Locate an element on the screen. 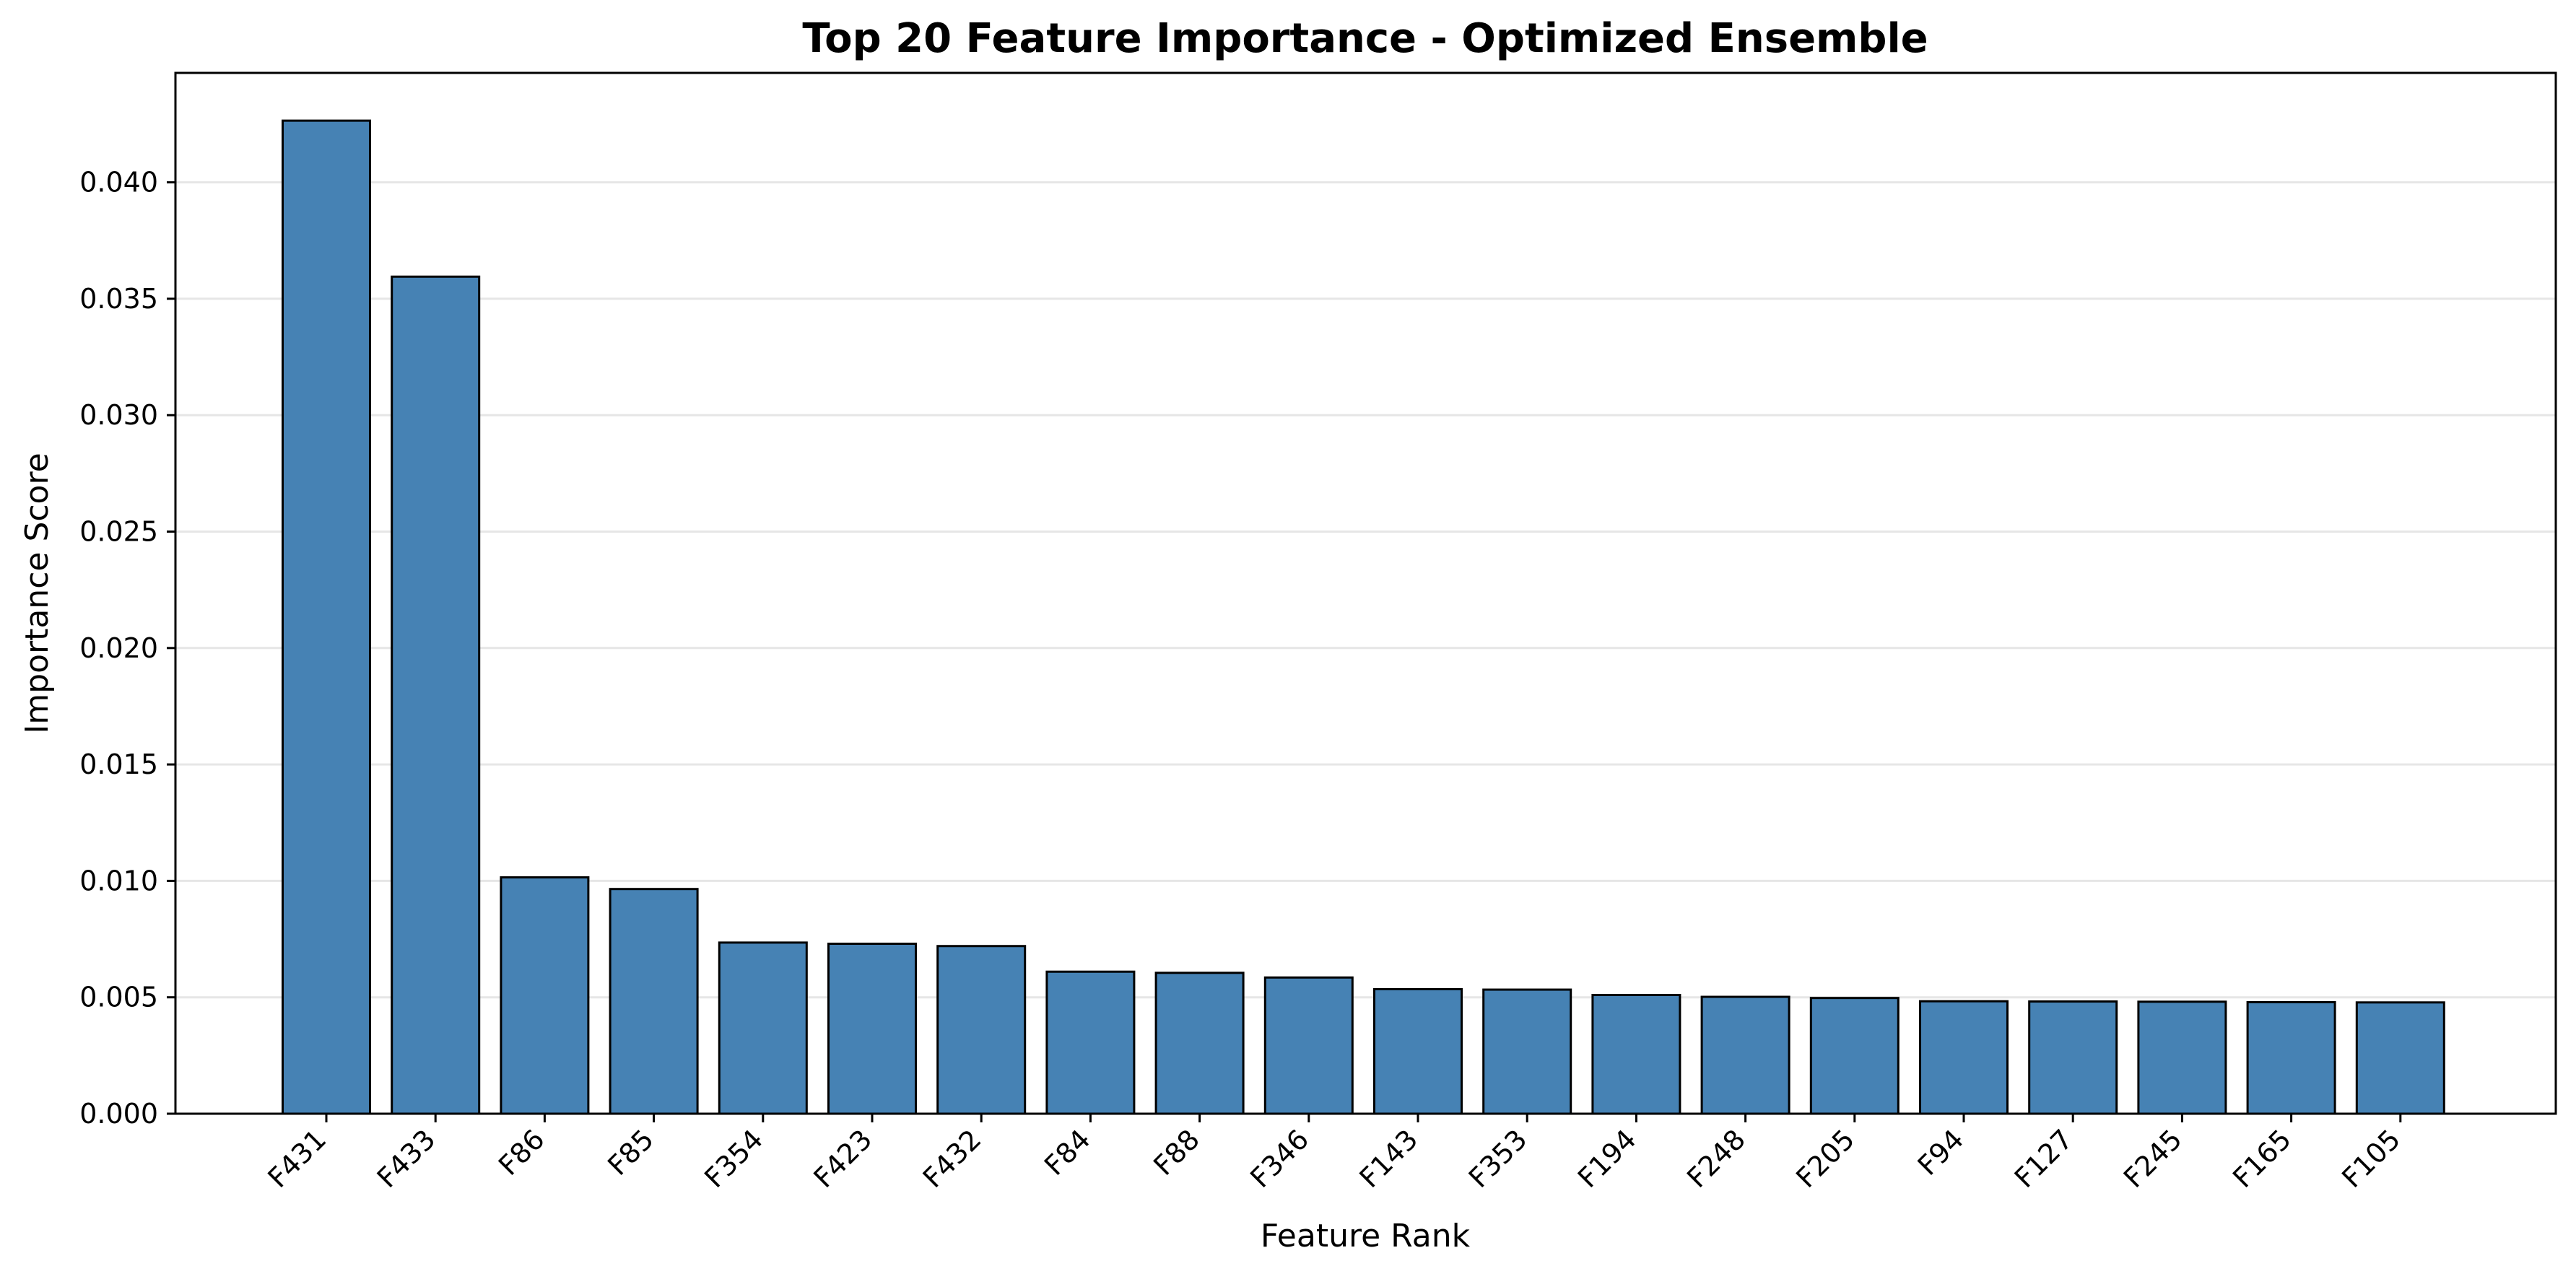 This screenshot has height=1279, width=2576. bar-f423 is located at coordinates (872, 1029).